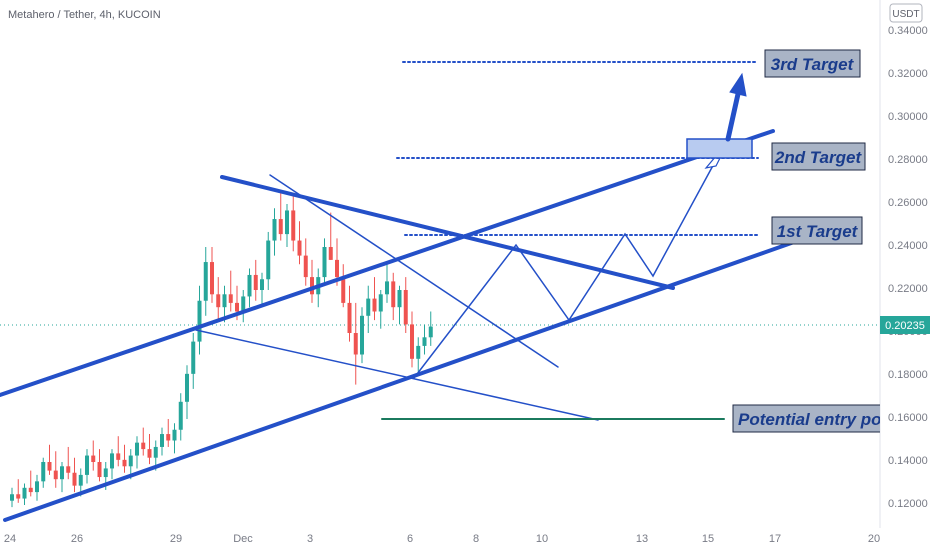 This screenshot has width=932, height=550. What do you see at coordinates (84, 15) in the screenshot?
I see `symbol-title: Metahero / Tether, 4h, KUCOIN` at bounding box center [84, 15].